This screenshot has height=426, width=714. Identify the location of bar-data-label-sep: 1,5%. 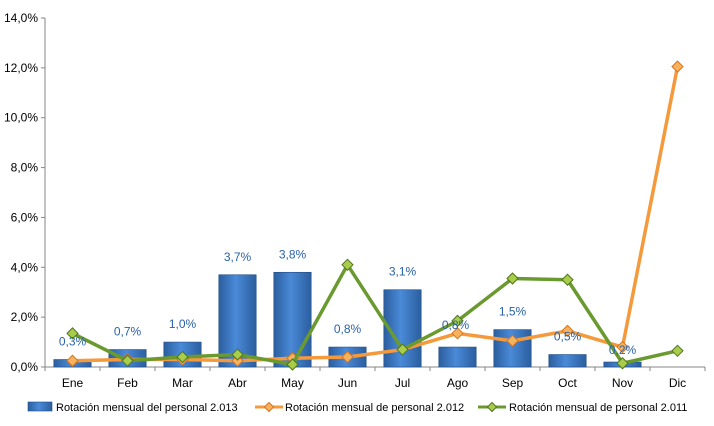
(513, 312).